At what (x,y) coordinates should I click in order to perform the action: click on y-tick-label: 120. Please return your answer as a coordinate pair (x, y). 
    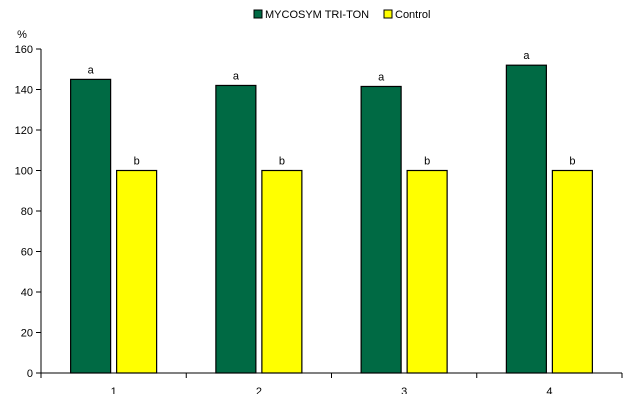
    Looking at the image, I should click on (24, 131).